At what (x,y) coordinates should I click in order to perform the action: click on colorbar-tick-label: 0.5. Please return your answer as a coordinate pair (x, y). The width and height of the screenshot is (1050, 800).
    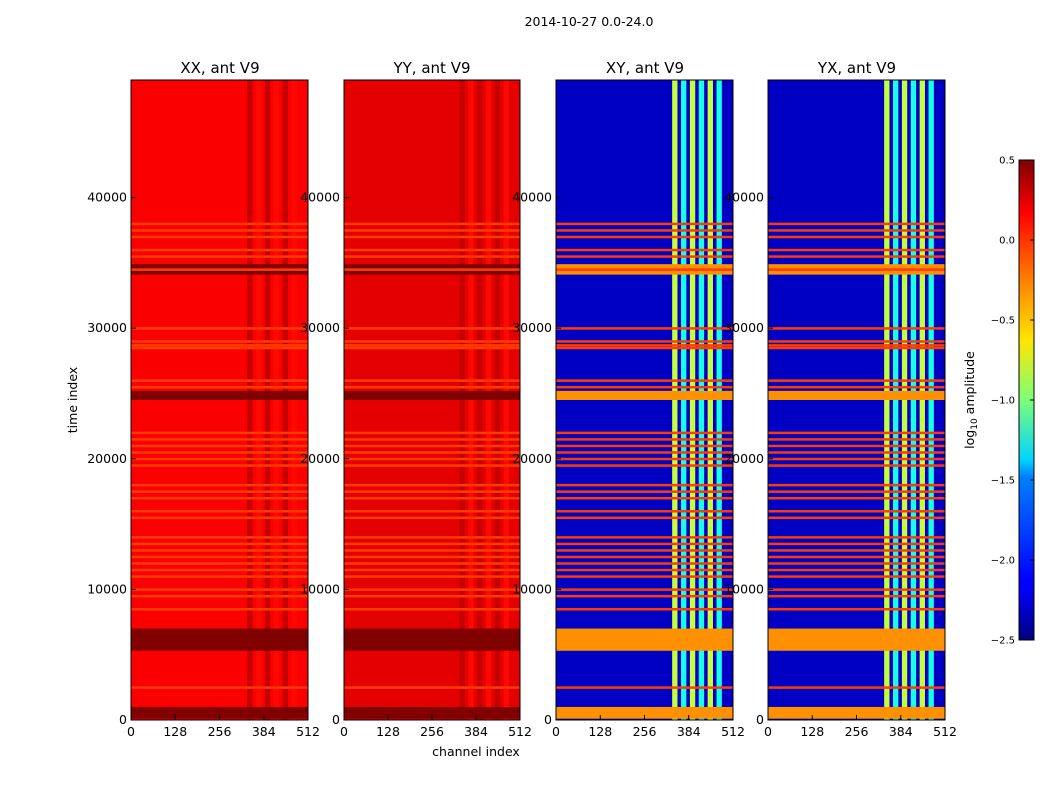
    Looking at the image, I should click on (1007, 161).